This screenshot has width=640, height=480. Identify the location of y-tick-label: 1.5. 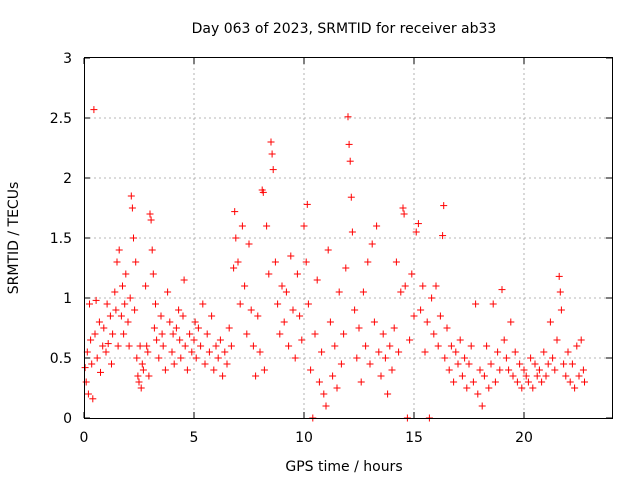
(61, 239).